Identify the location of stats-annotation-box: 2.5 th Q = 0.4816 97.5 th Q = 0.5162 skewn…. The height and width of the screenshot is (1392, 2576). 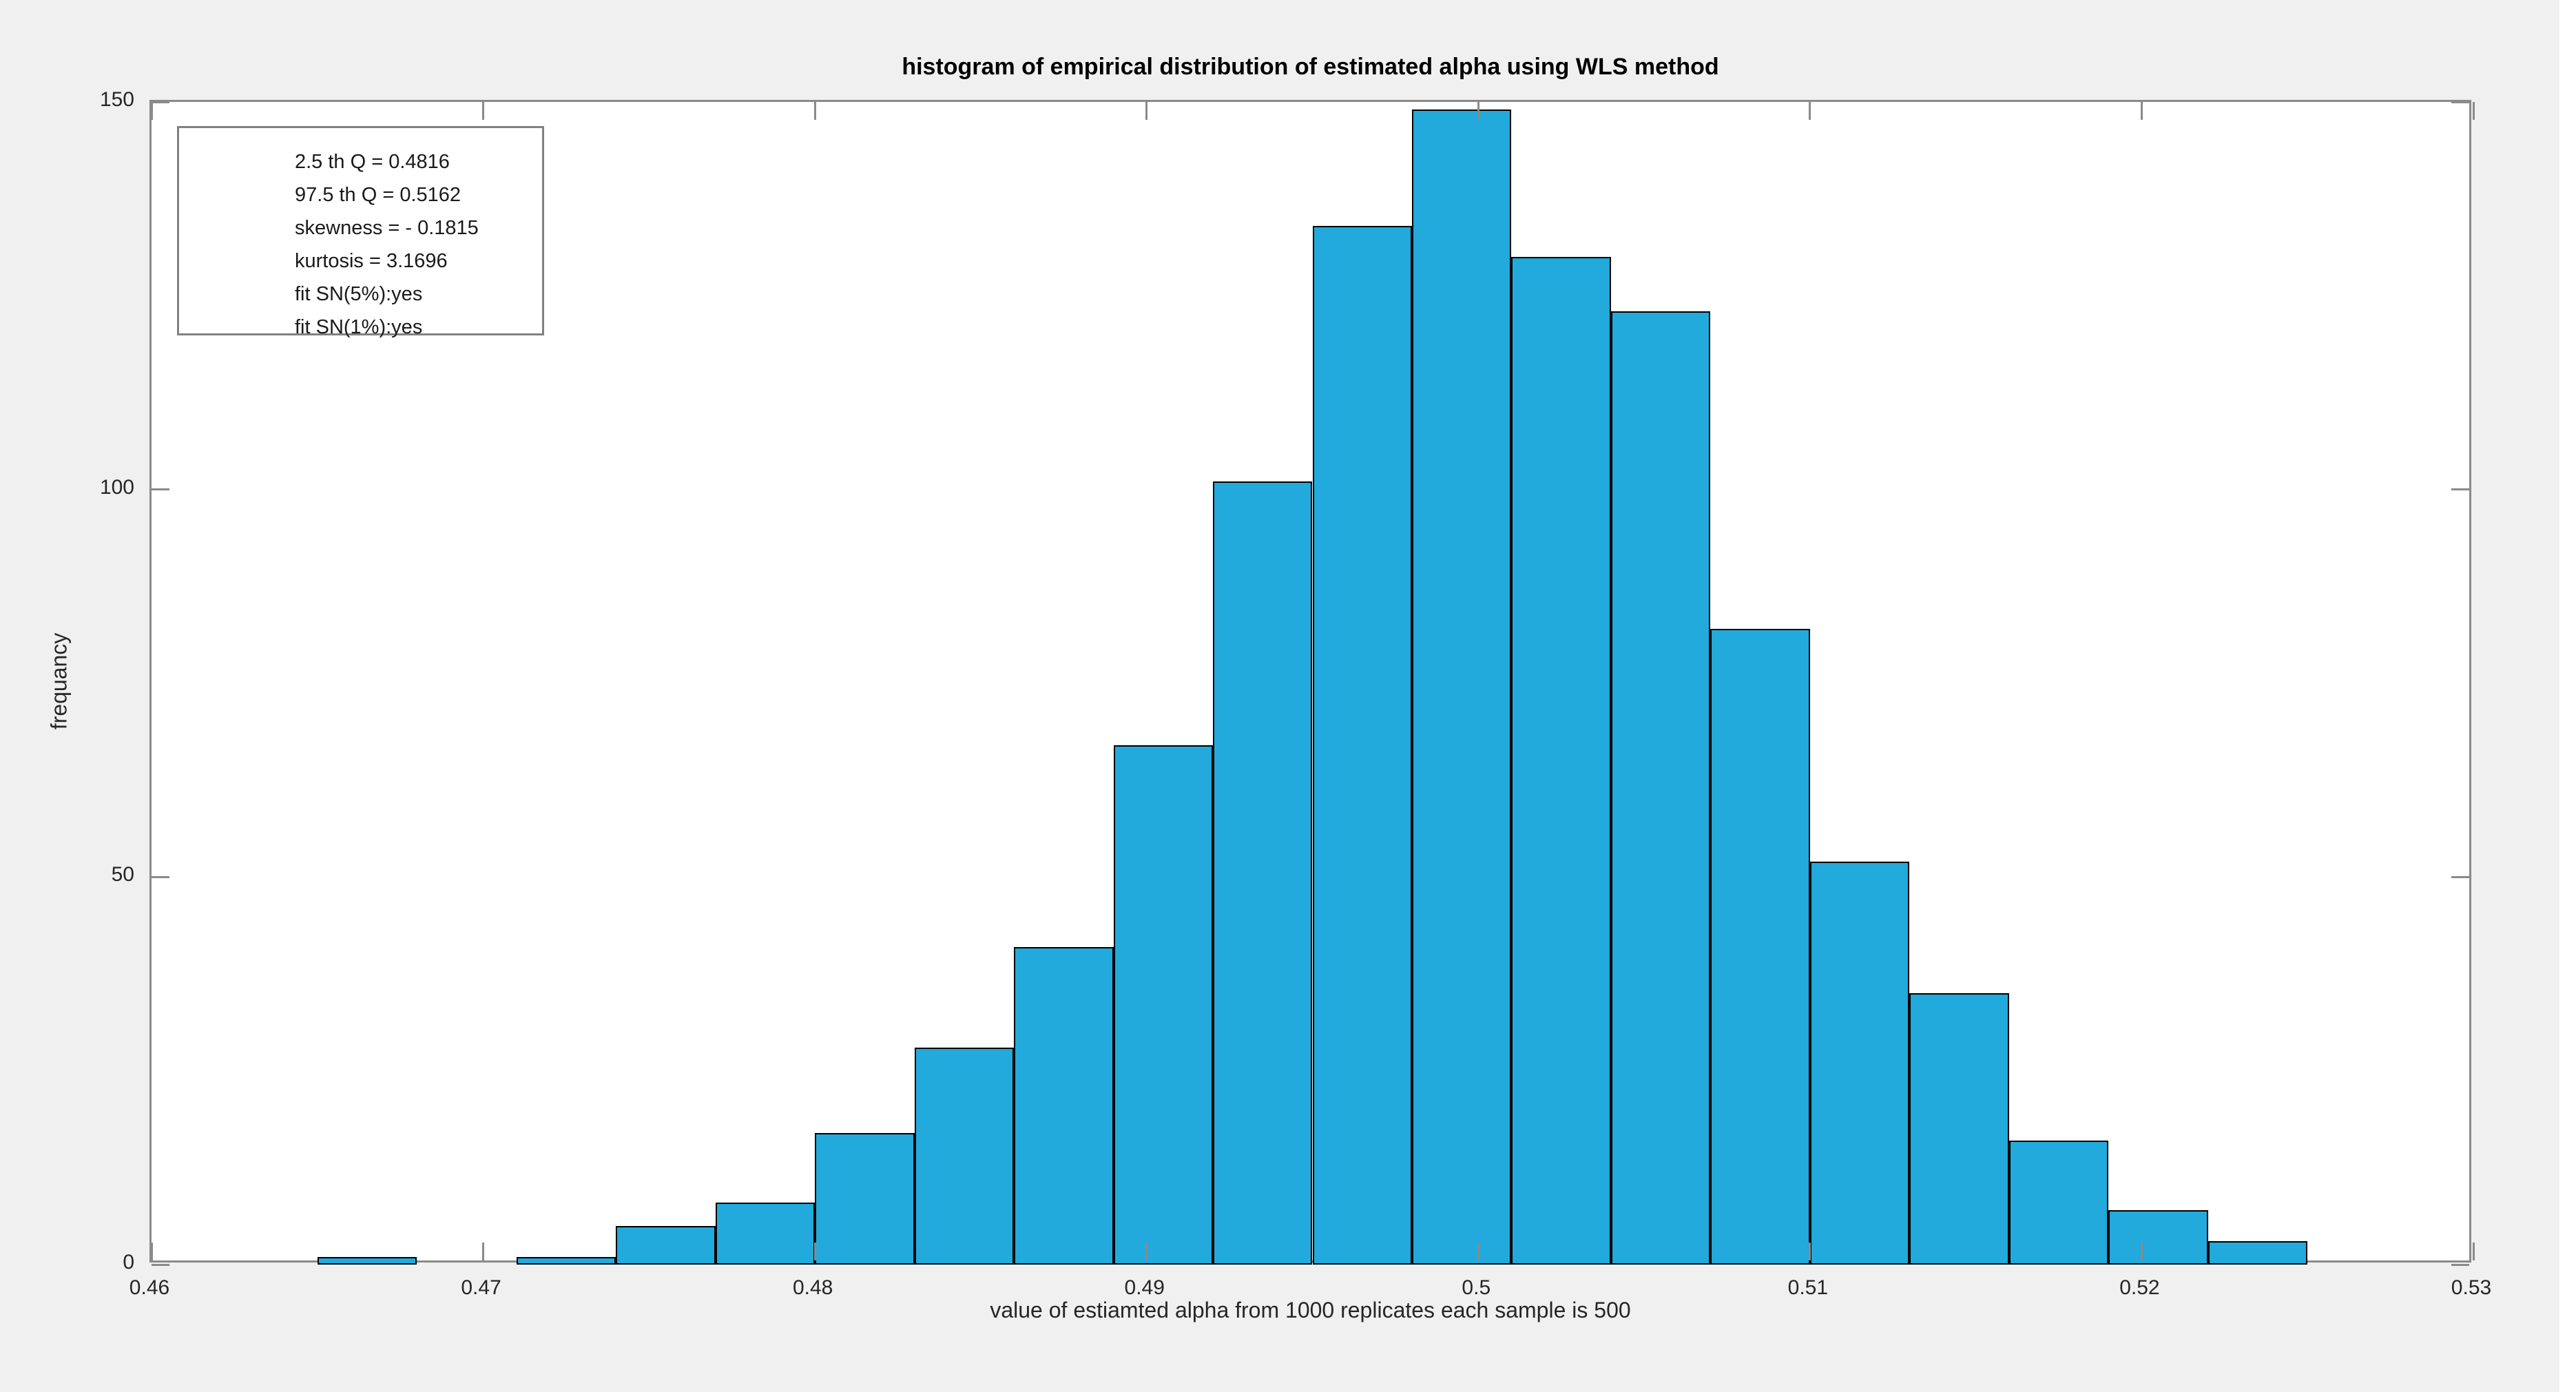
(361, 232).